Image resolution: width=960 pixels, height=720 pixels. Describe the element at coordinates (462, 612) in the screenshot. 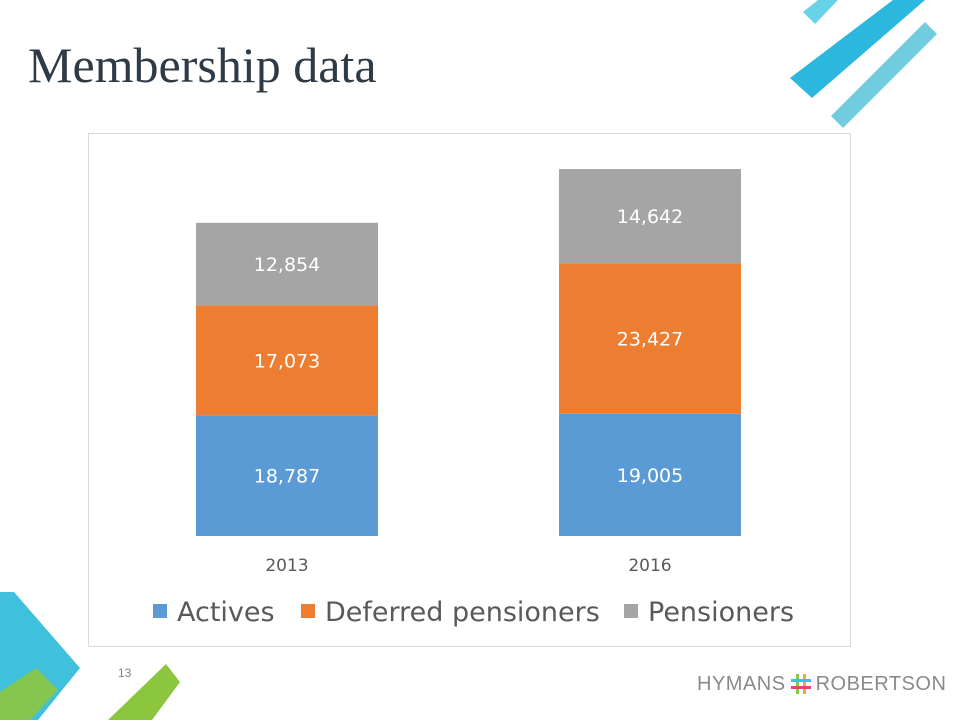

I see `legend-label: Deferred pensioners` at that location.